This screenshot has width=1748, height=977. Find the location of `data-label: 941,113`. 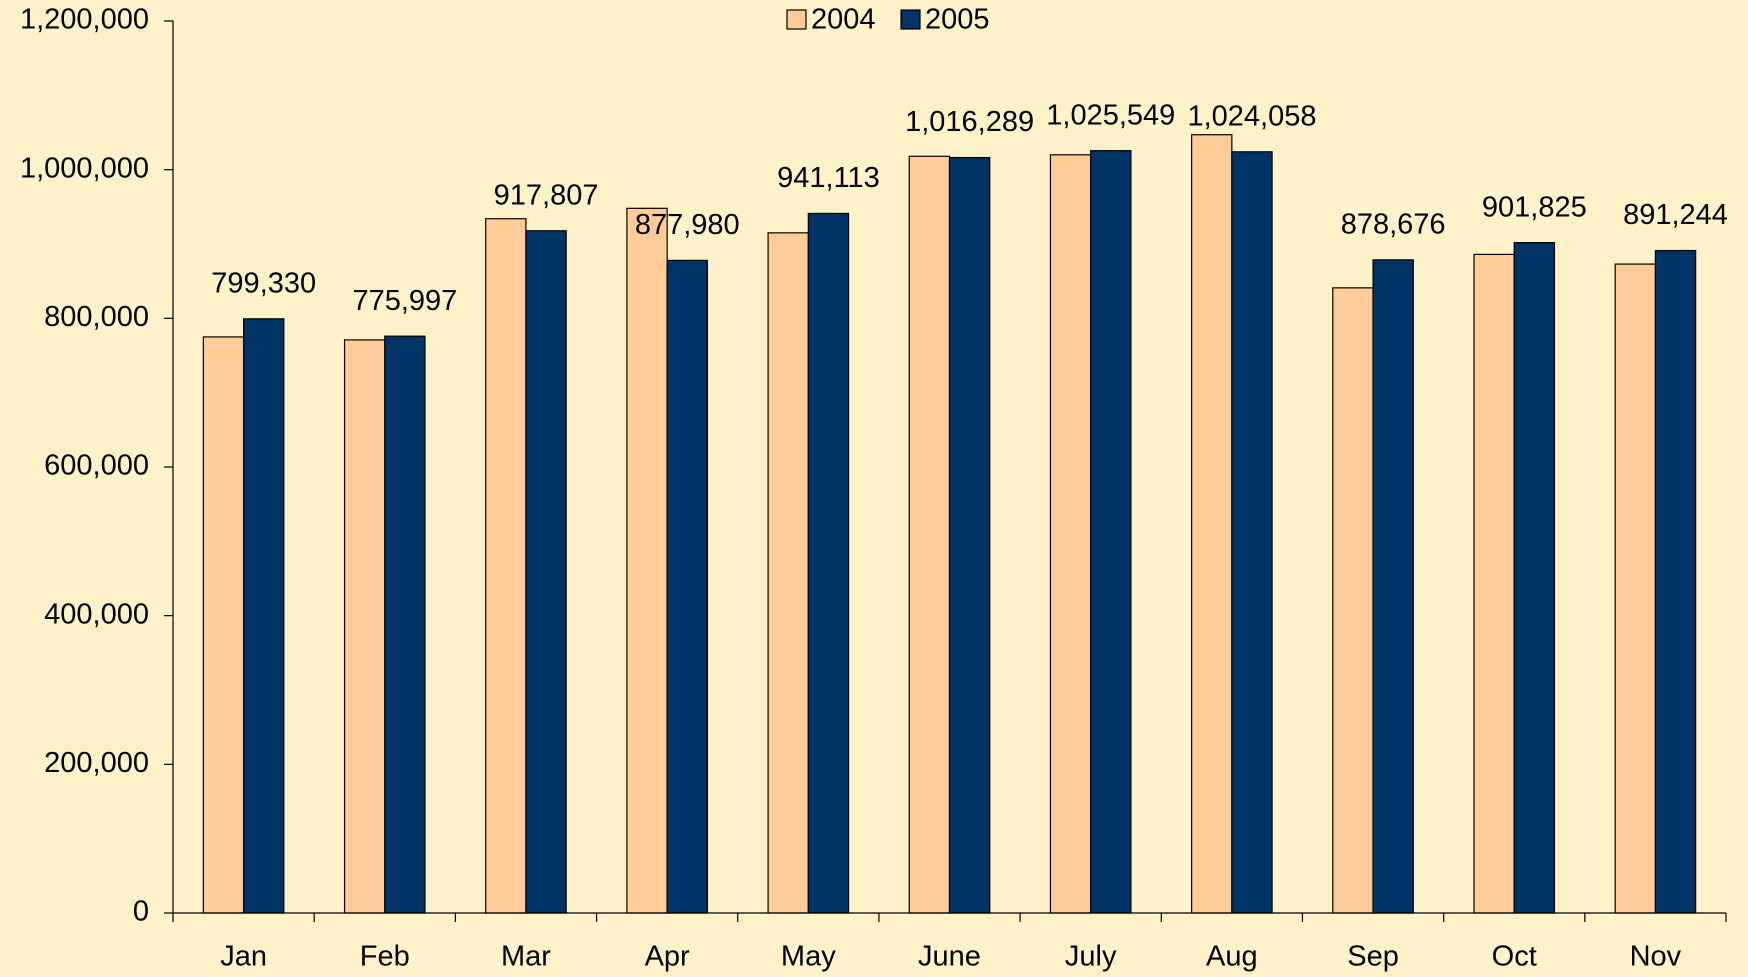

data-label: 941,113 is located at coordinates (828, 178).